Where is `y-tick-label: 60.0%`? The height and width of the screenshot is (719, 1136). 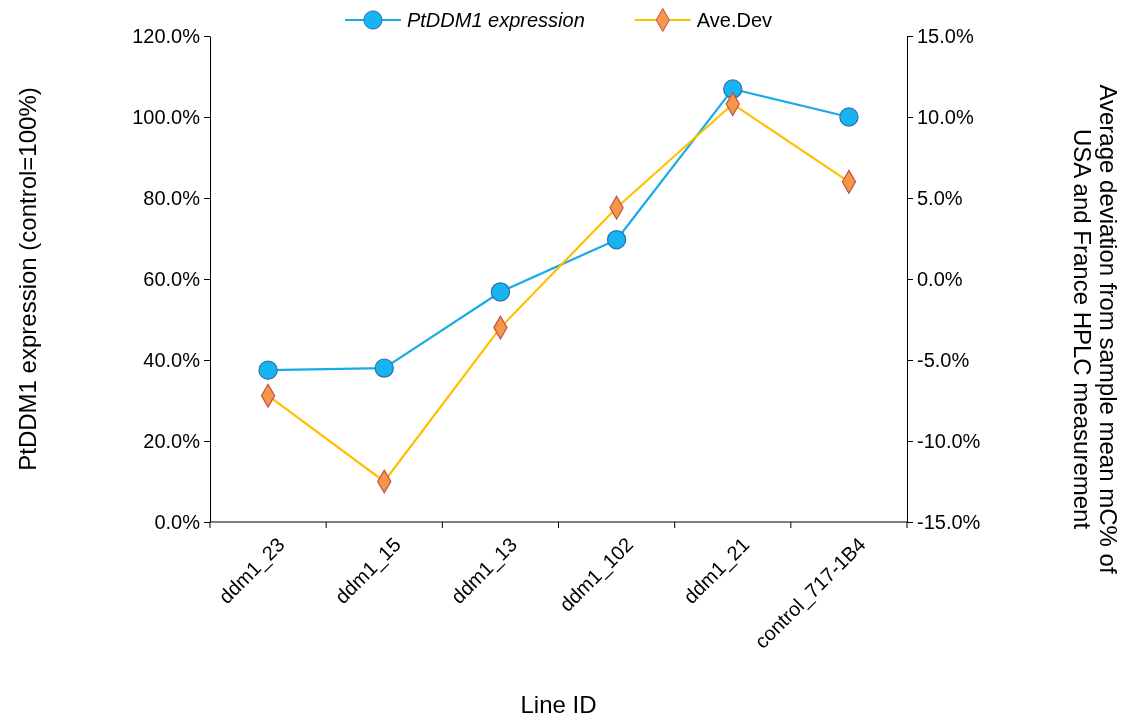 y-tick-label: 60.0% is located at coordinates (172, 278).